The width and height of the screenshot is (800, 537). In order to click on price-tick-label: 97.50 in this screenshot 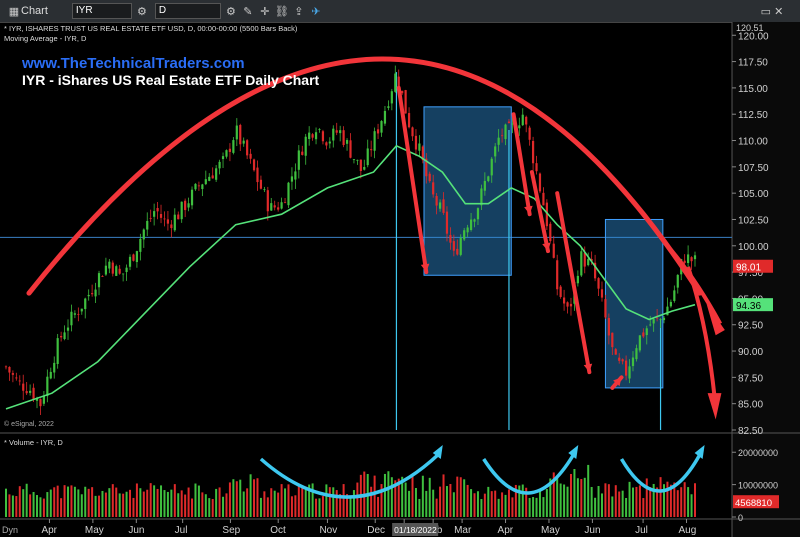, I will do `click(750, 273)`.